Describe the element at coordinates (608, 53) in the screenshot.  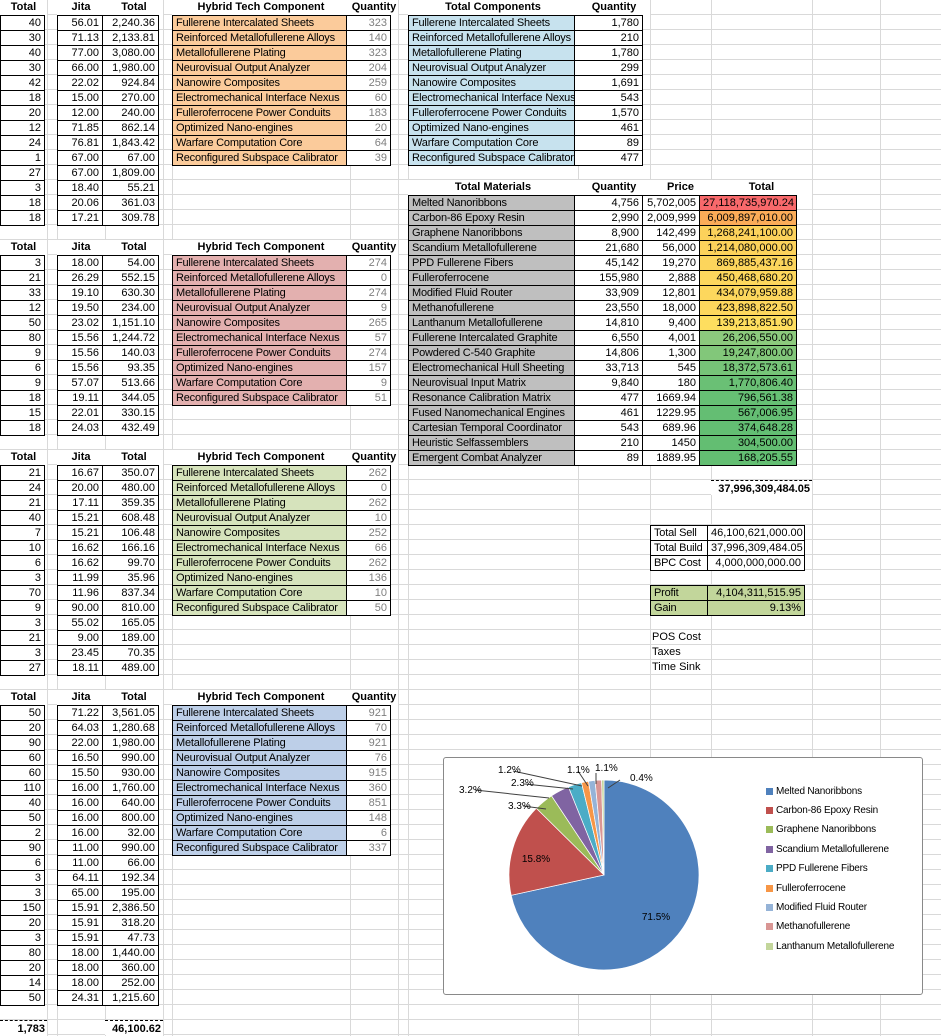
I see `component-total-qty-cell: 1,780` at that location.